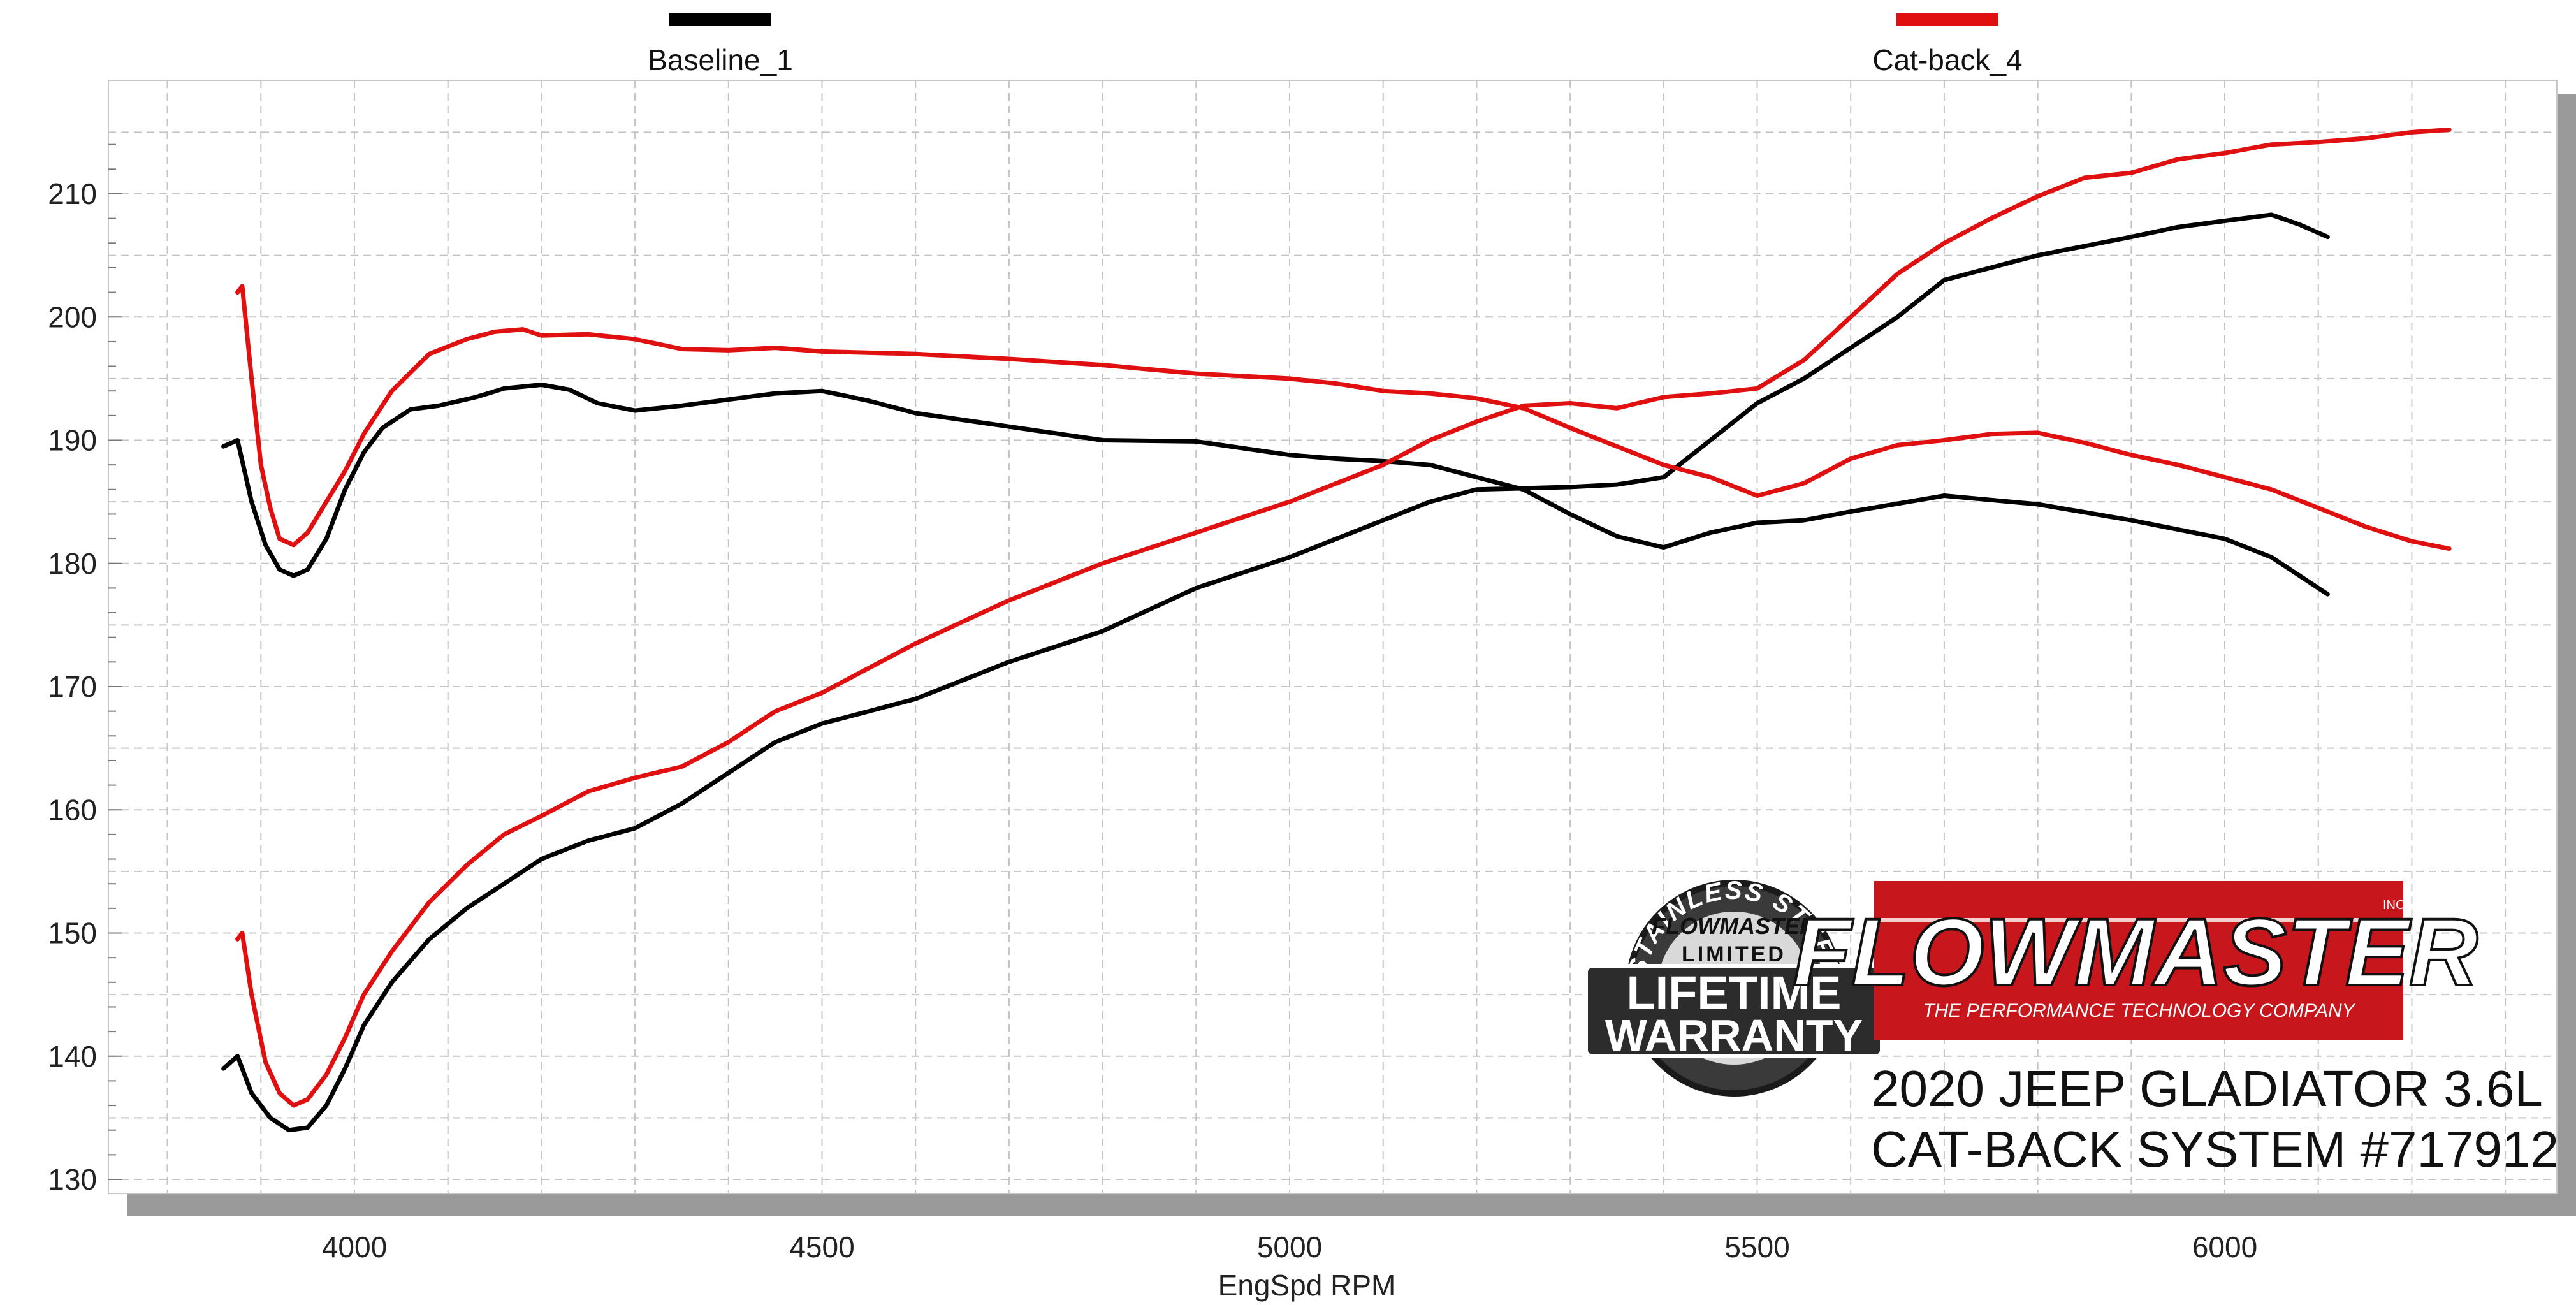 The width and height of the screenshot is (2576, 1305). I want to click on caption-line-1: 2020 JEEP GLADIATOR 3.6L, so click(2207, 1088).